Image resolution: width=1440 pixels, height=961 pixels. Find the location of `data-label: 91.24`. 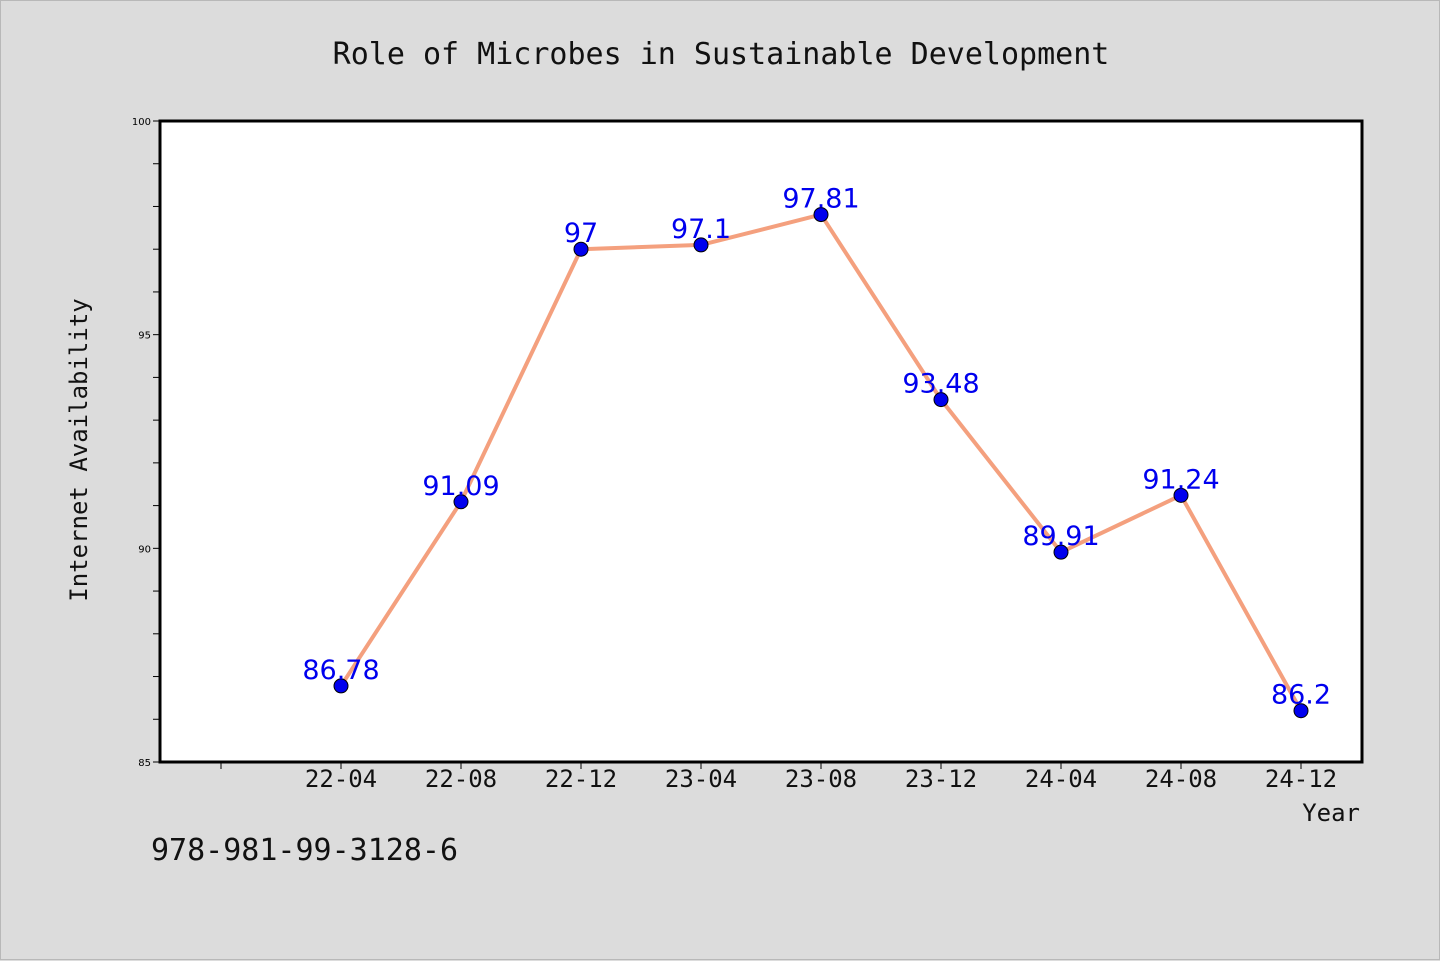

data-label: 91.24 is located at coordinates (1180, 479).